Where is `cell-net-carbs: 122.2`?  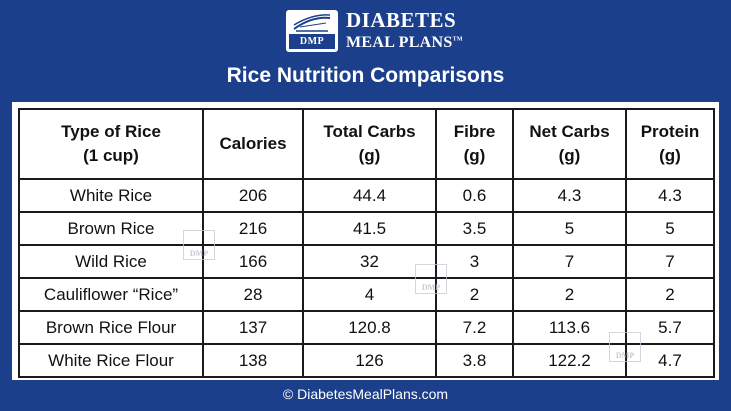 cell-net-carbs: 122.2 is located at coordinates (569, 360).